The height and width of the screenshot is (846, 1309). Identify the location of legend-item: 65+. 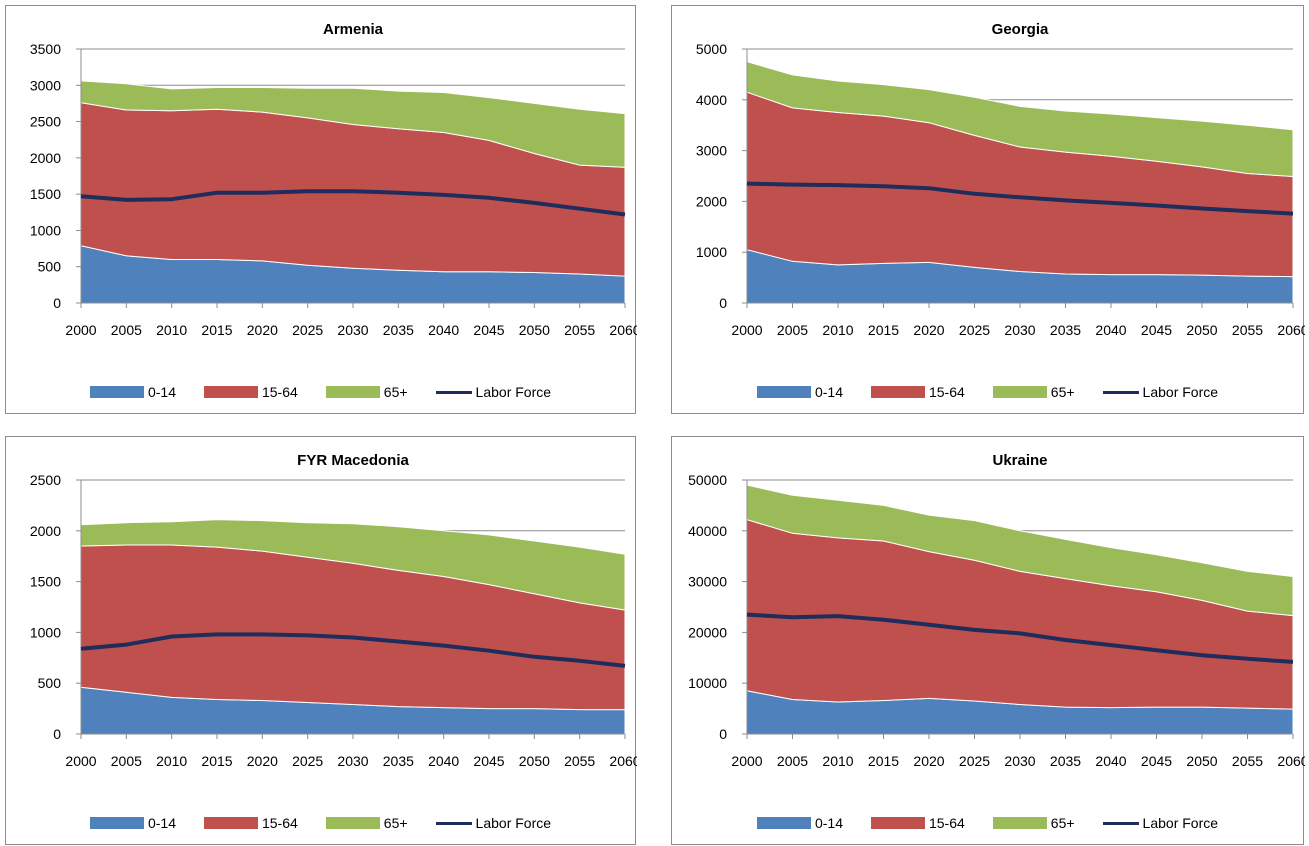
(366, 392).